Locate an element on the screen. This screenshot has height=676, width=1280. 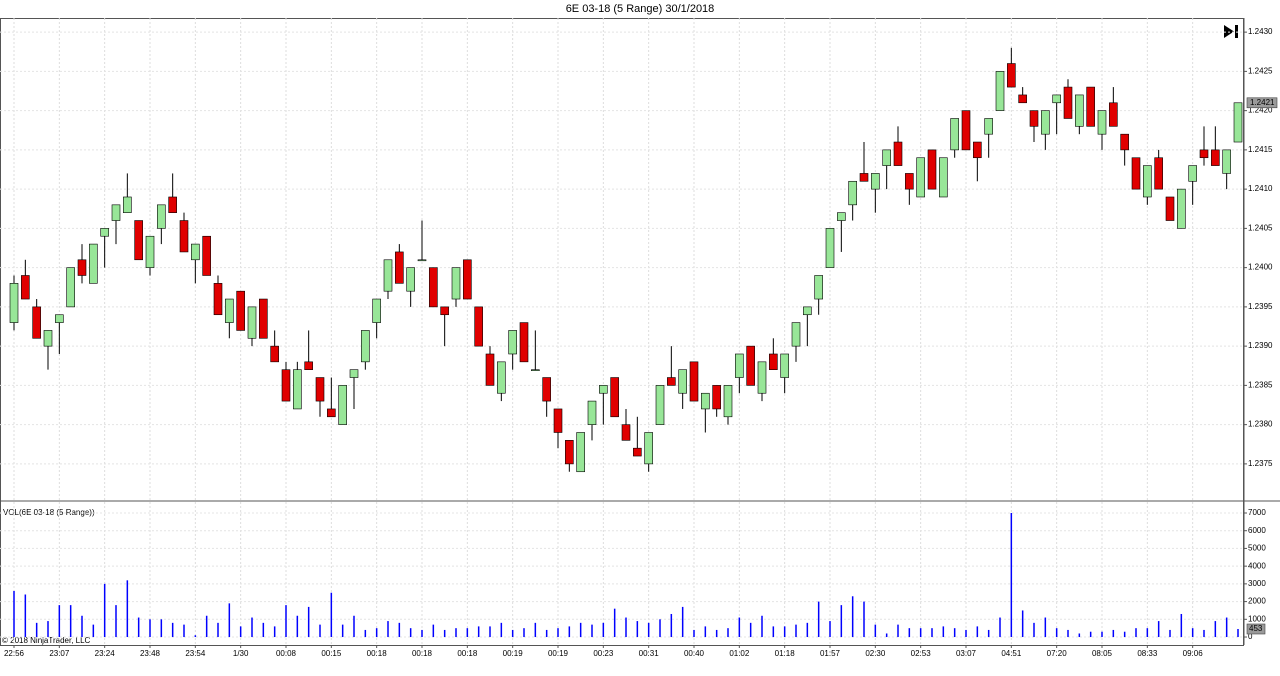
x-tick-label: 00:08 is located at coordinates (286, 653).